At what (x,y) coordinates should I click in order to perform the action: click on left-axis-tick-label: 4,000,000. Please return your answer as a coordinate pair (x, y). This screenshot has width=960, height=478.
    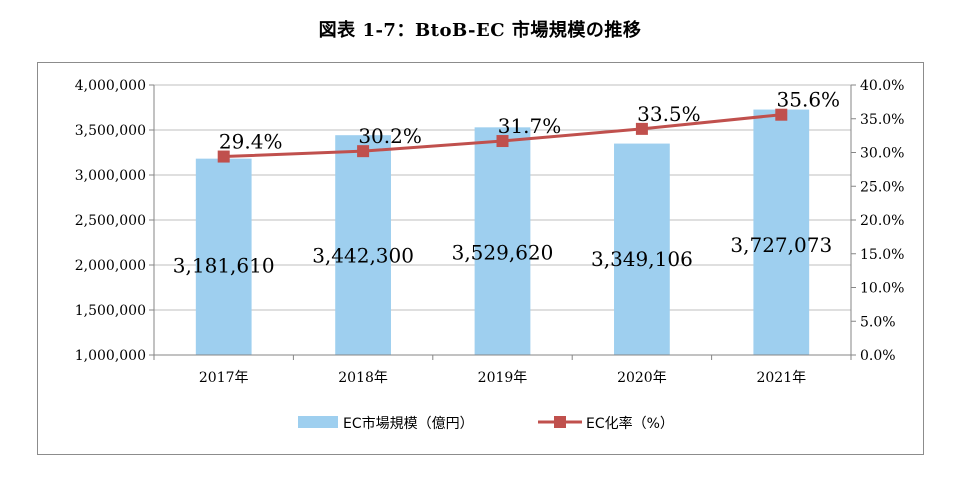
    Looking at the image, I should click on (110, 86).